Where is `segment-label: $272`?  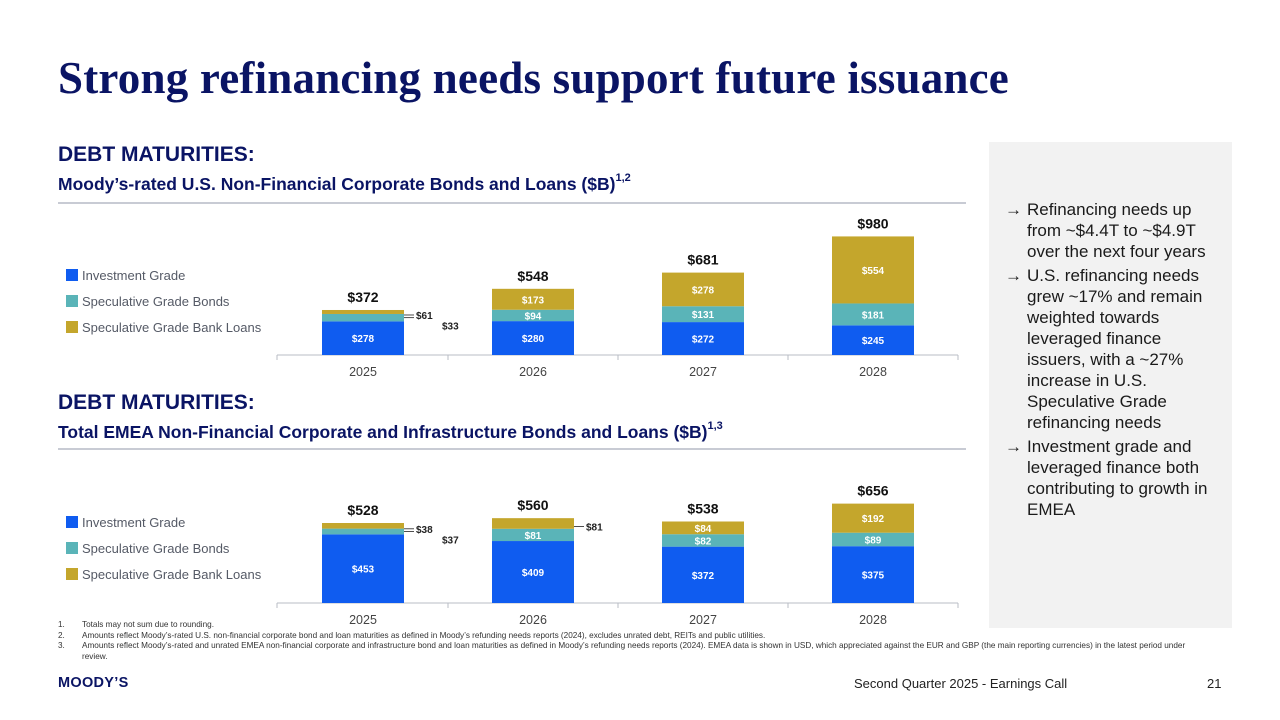
segment-label: $272 is located at coordinates (703, 340).